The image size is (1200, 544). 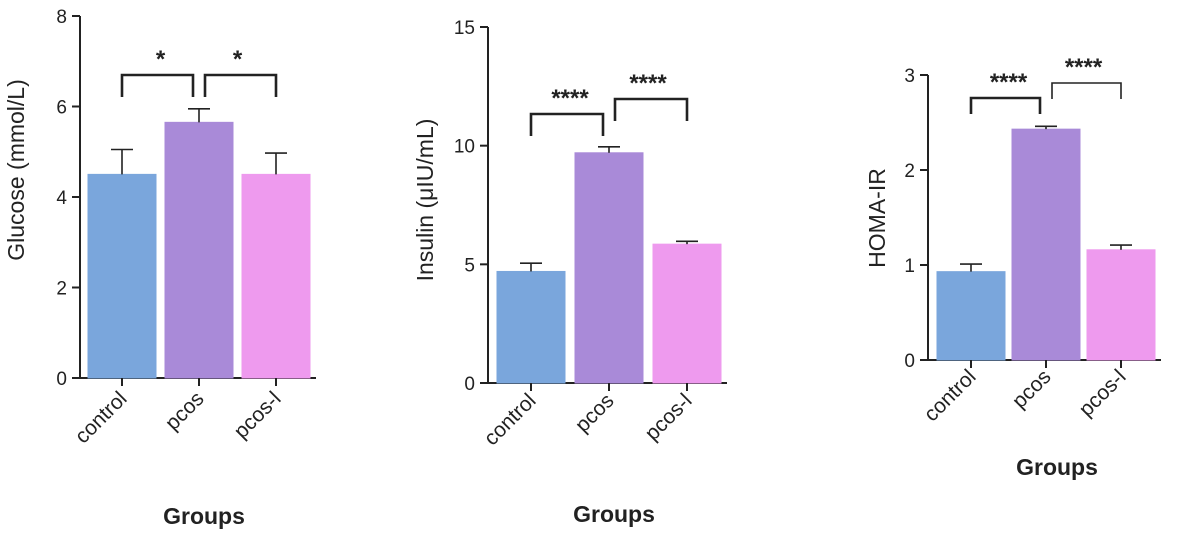 What do you see at coordinates (61, 17) in the screenshot?
I see `y-tick-label: 8` at bounding box center [61, 17].